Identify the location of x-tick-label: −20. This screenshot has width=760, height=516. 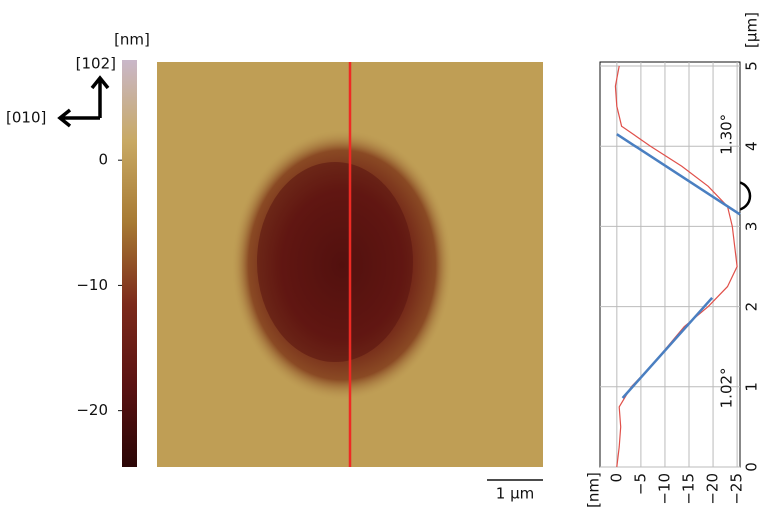
(713, 489).